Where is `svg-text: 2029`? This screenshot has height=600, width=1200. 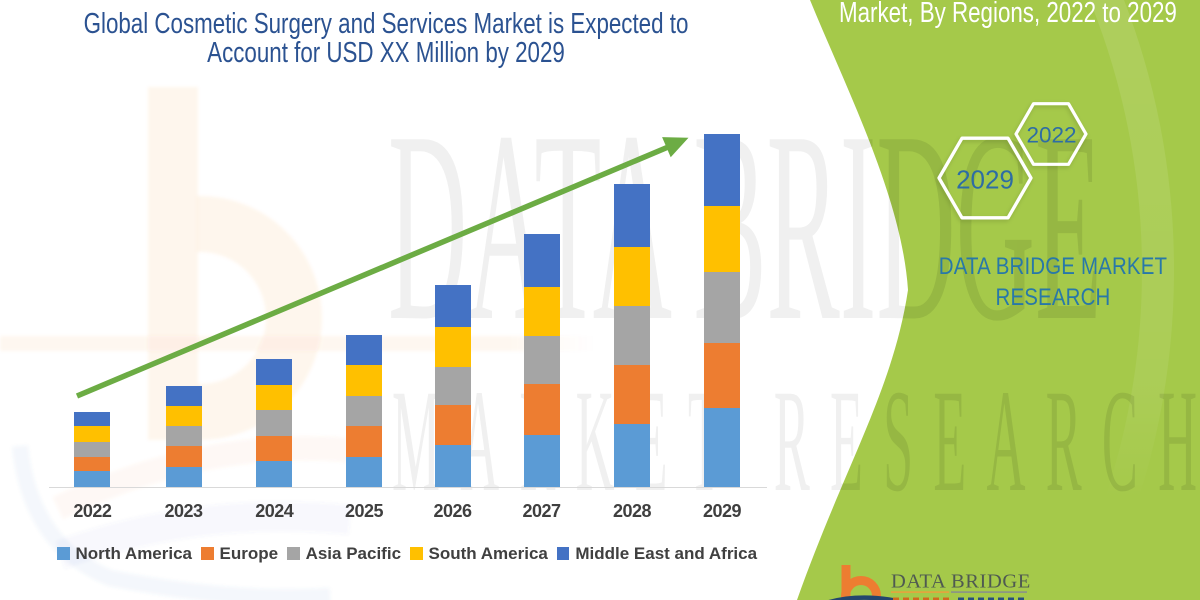 svg-text: 2029 is located at coordinates (985, 180).